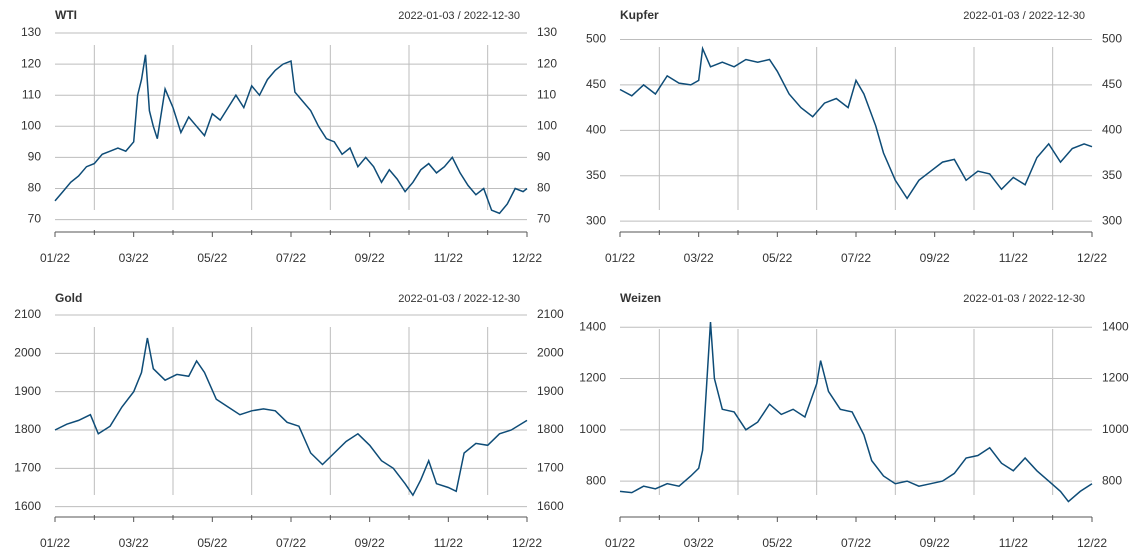 Image resolution: width=1146 pixels, height=558 pixels. Describe the element at coordinates (639, 15) in the screenshot. I see `chart-title: Kupfer` at that location.